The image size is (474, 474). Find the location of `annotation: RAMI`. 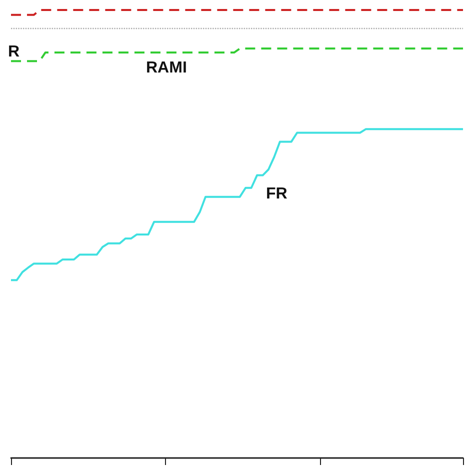

annotation: RAMI is located at coordinates (166, 68).